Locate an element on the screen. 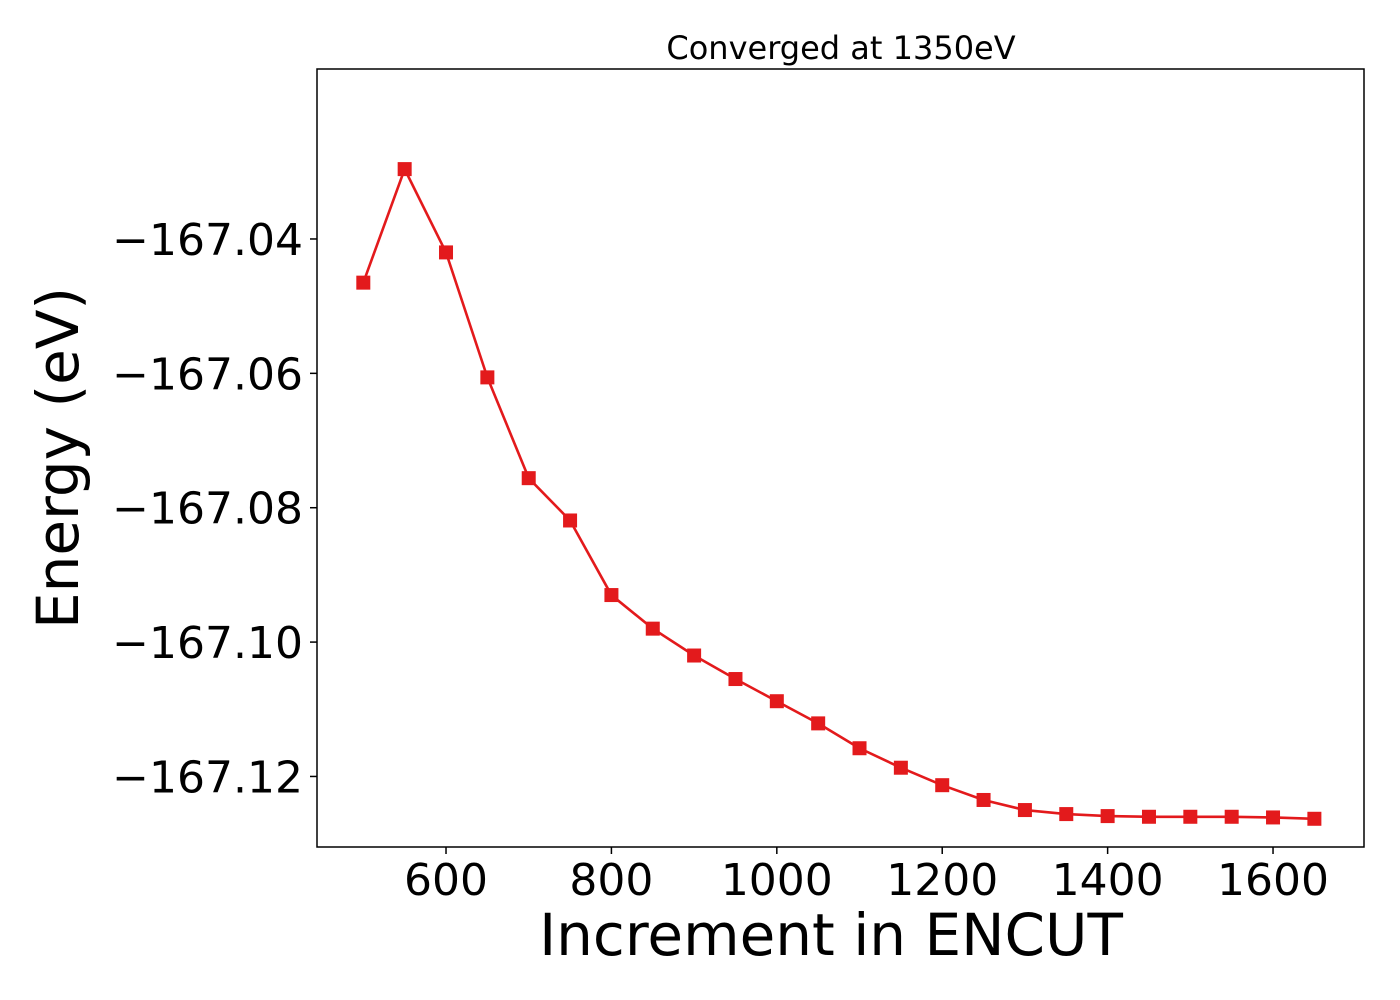 The width and height of the screenshot is (1400, 1000). x-tick-label: 1000 is located at coordinates (777, 880).